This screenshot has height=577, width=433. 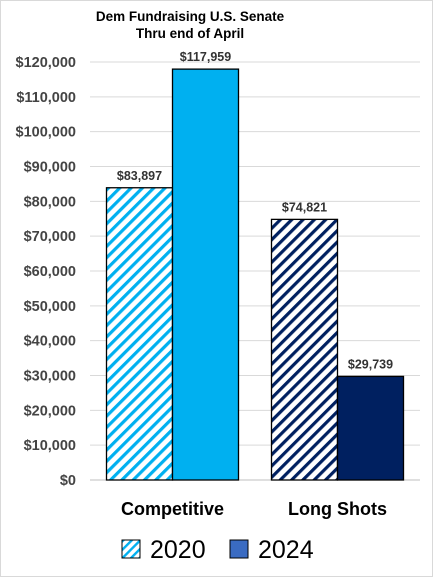 I want to click on x-category-label: Long Shots, so click(x=337, y=509).